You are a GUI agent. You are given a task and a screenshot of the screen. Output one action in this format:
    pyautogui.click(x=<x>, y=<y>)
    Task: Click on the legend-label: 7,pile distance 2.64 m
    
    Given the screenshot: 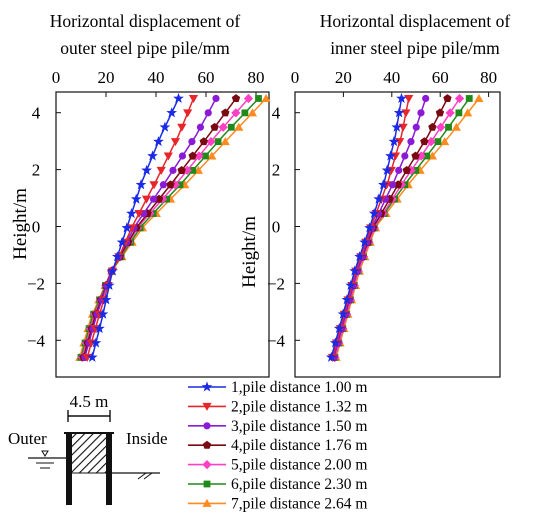 What is the action you would take?
    pyautogui.click(x=299, y=503)
    